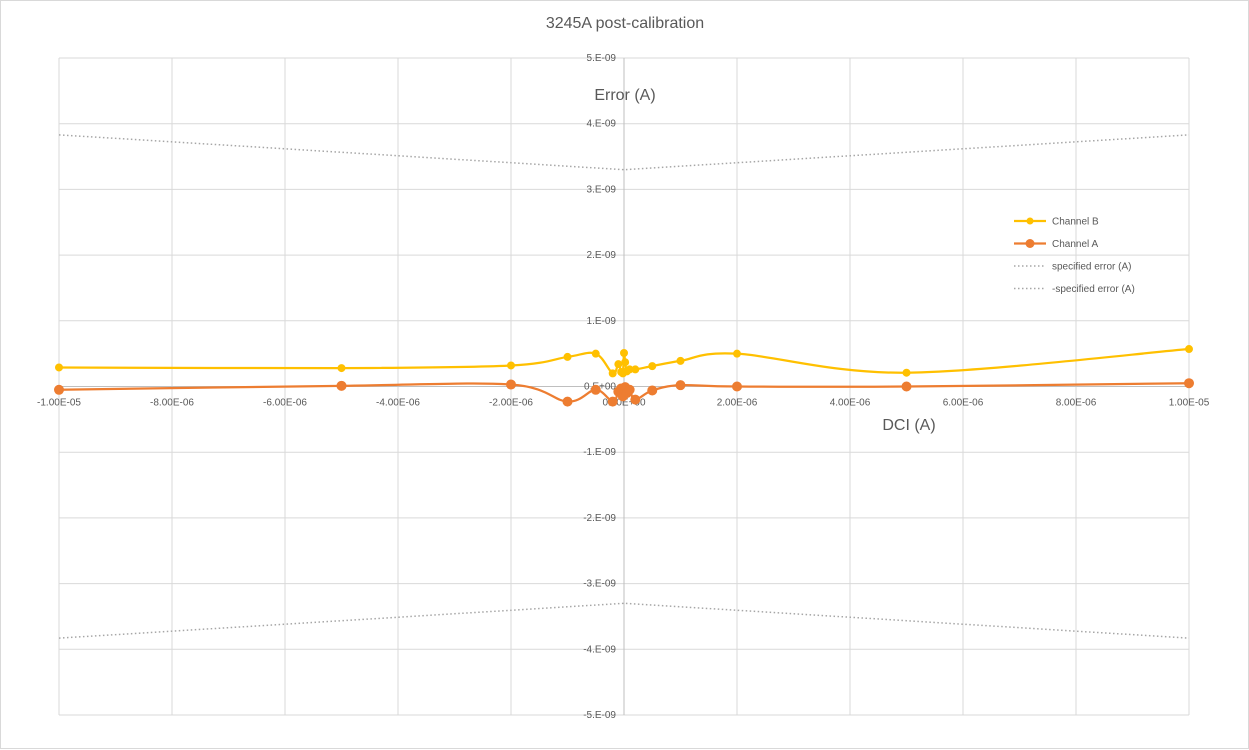 This screenshot has width=1249, height=750. I want to click on series-channel-a, so click(624, 392).